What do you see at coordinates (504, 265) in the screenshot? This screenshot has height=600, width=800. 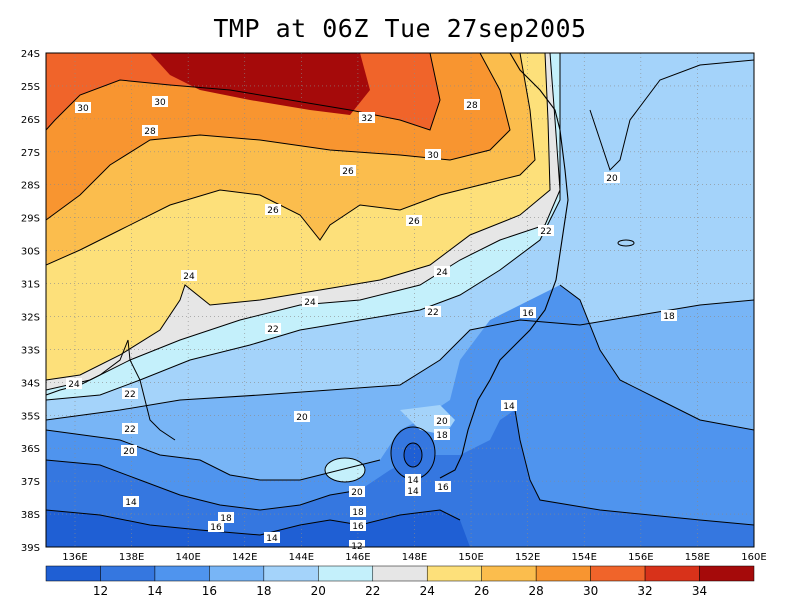 I see `coastline` at bounding box center [504, 265].